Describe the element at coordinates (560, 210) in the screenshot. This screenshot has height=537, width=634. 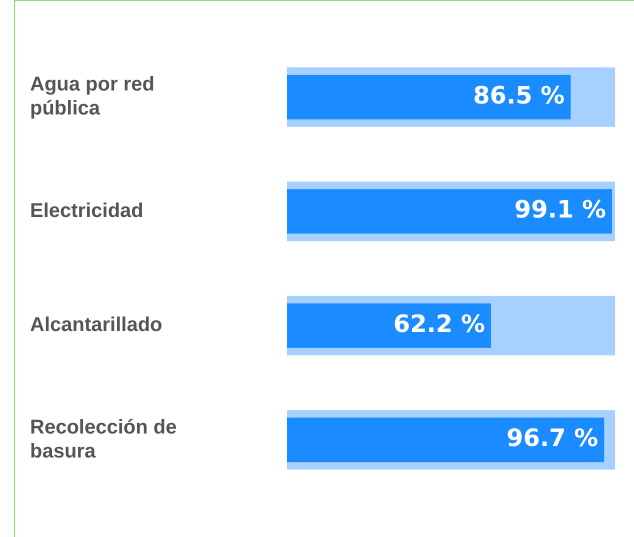
I see `data-label: 99.1 %` at that location.